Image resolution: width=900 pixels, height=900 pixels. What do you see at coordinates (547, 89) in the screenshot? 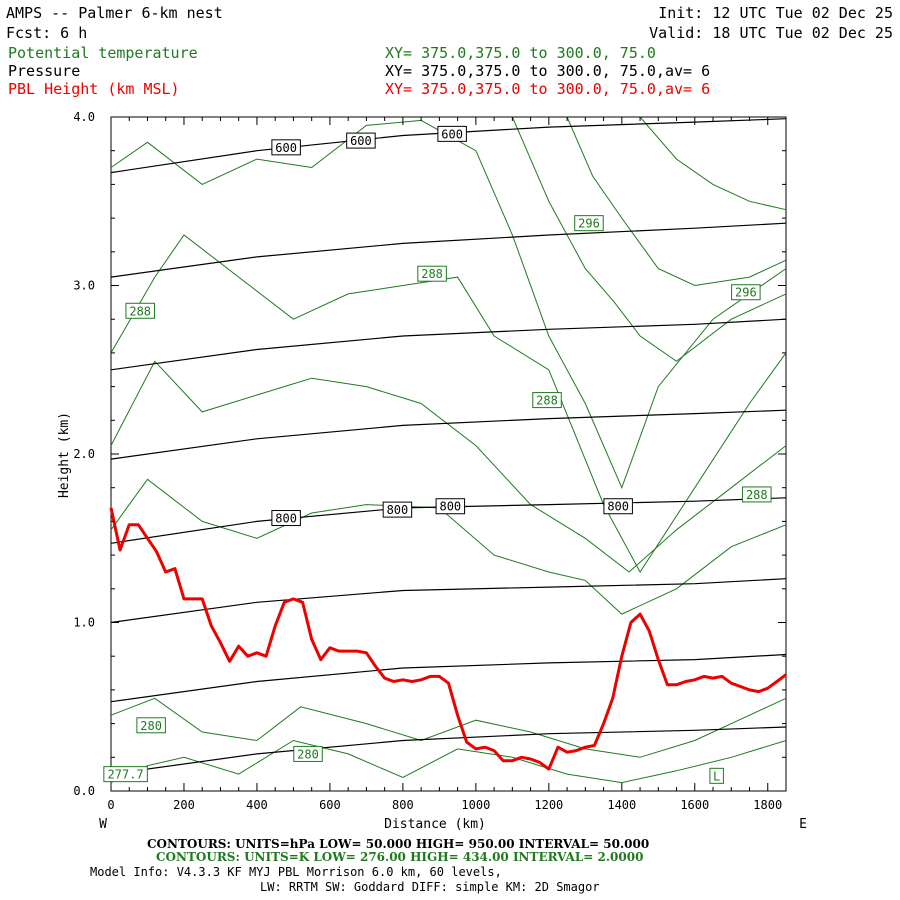
I see `legend-pbl-xy: XY= 375.0,375.0 to 300.0, 75.0,av= 6` at bounding box center [547, 89].